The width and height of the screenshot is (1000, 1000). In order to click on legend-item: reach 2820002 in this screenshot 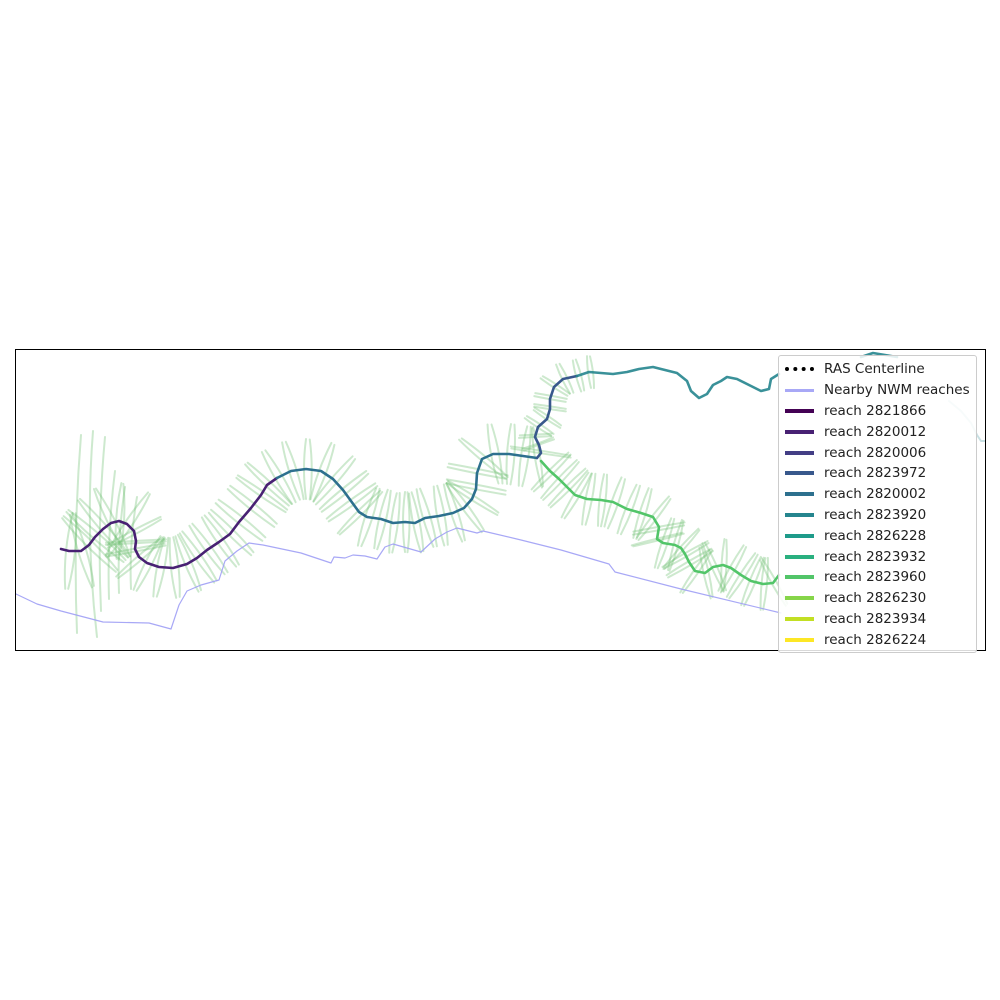, I will do `click(877, 494)`.